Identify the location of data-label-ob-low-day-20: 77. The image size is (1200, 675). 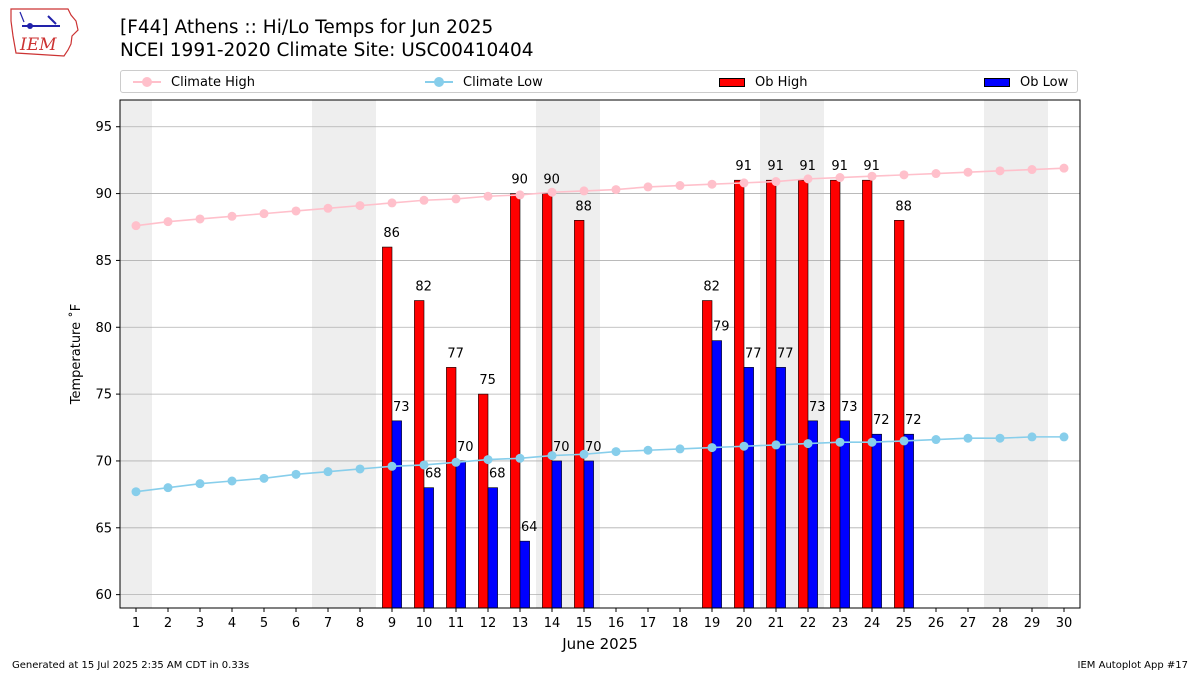
(753, 353).